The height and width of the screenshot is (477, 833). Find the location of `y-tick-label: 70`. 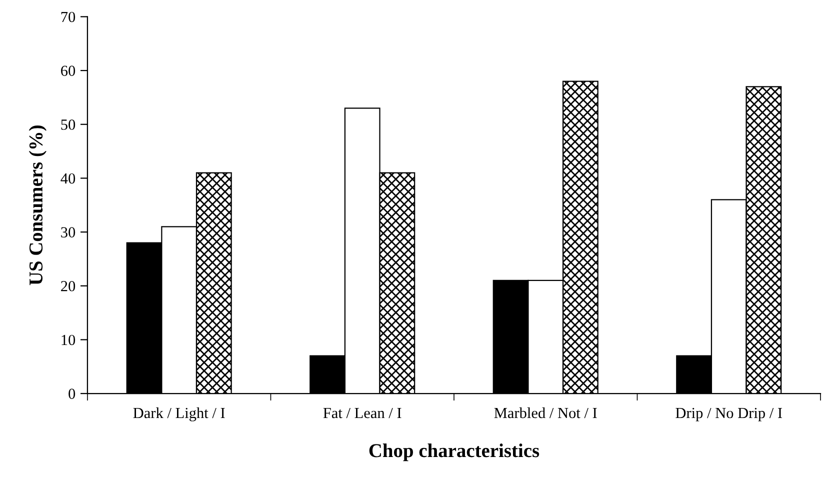

y-tick-label: 70 is located at coordinates (68, 17).